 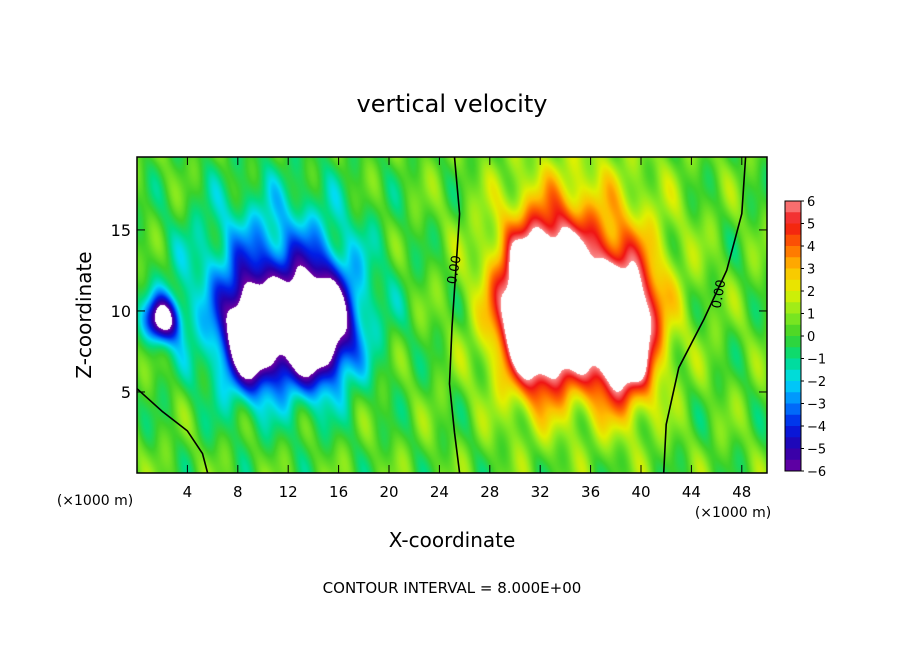 I want to click on y-tick-label: 10, so click(x=121, y=311).